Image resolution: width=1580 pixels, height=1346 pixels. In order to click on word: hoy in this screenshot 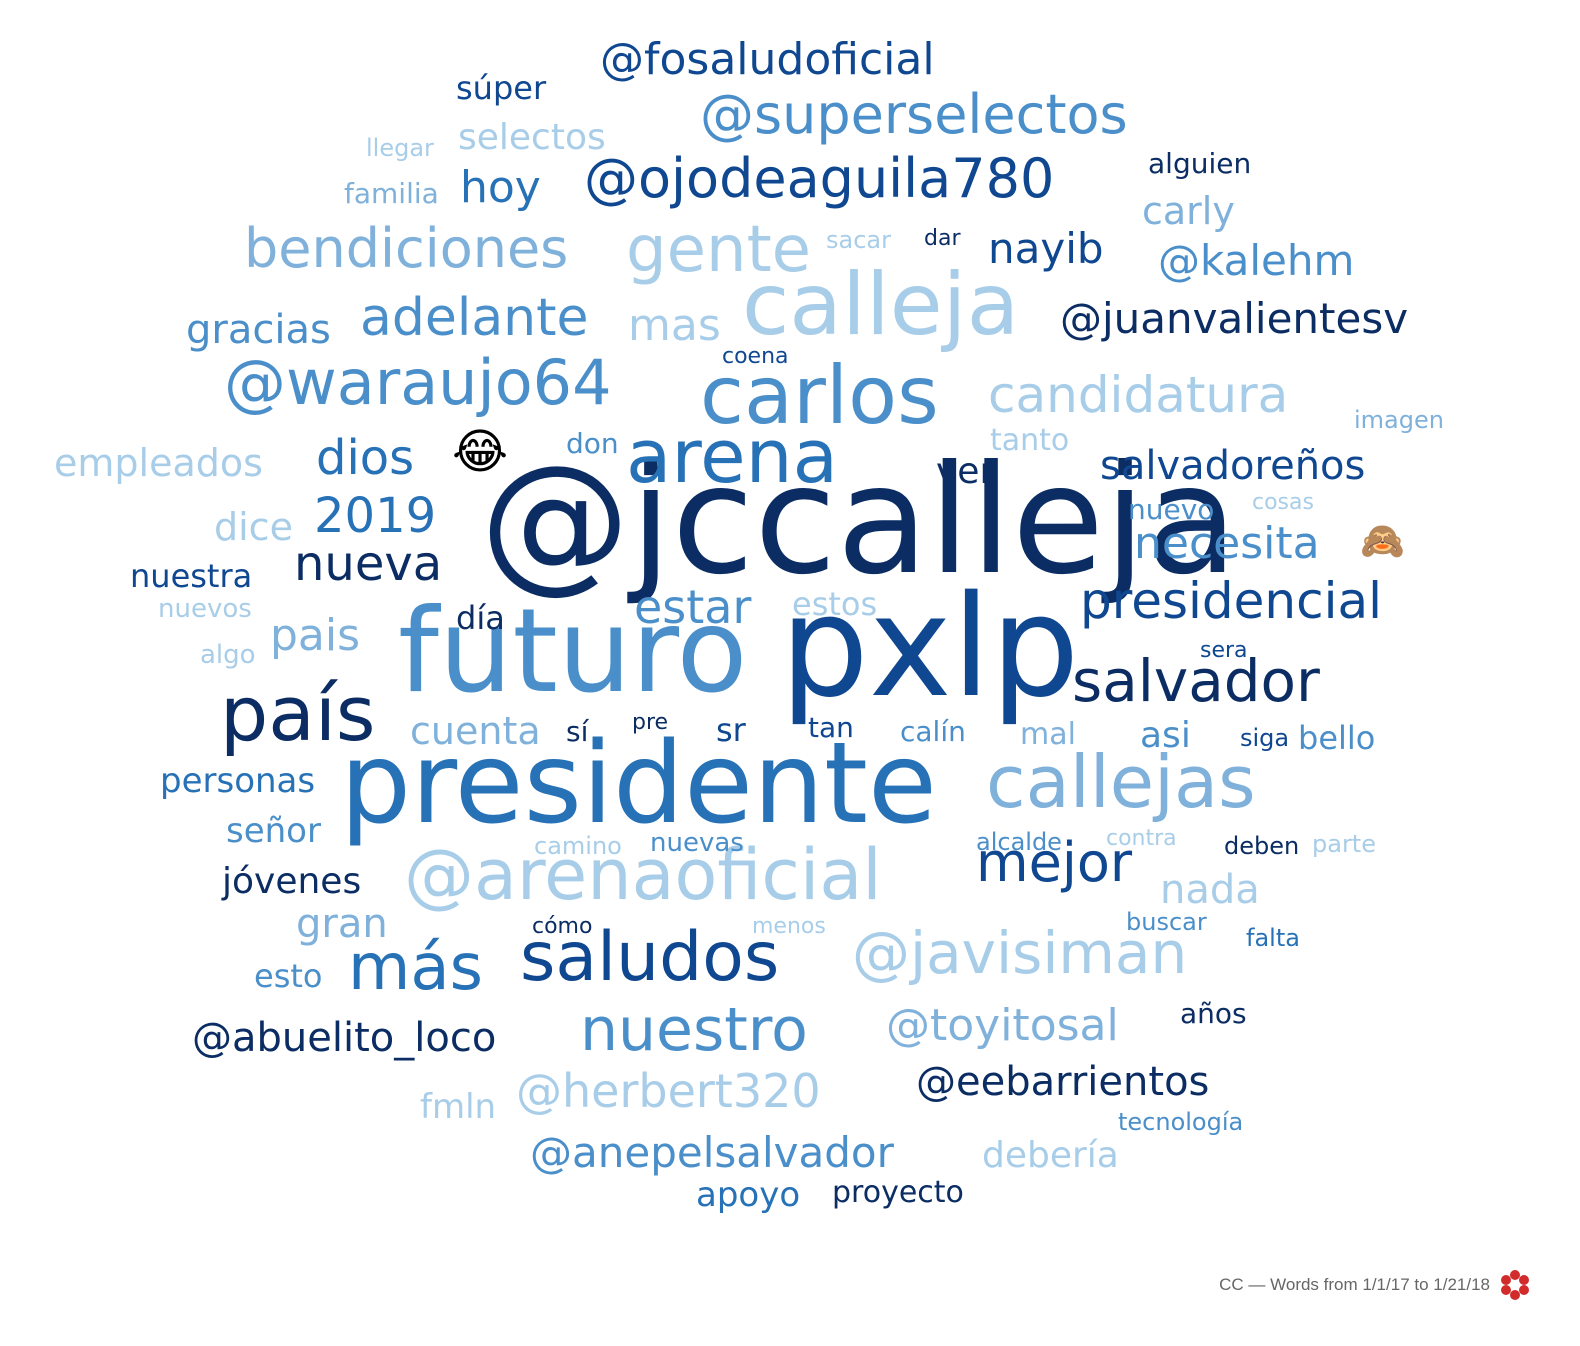, I will do `click(500, 187)`.